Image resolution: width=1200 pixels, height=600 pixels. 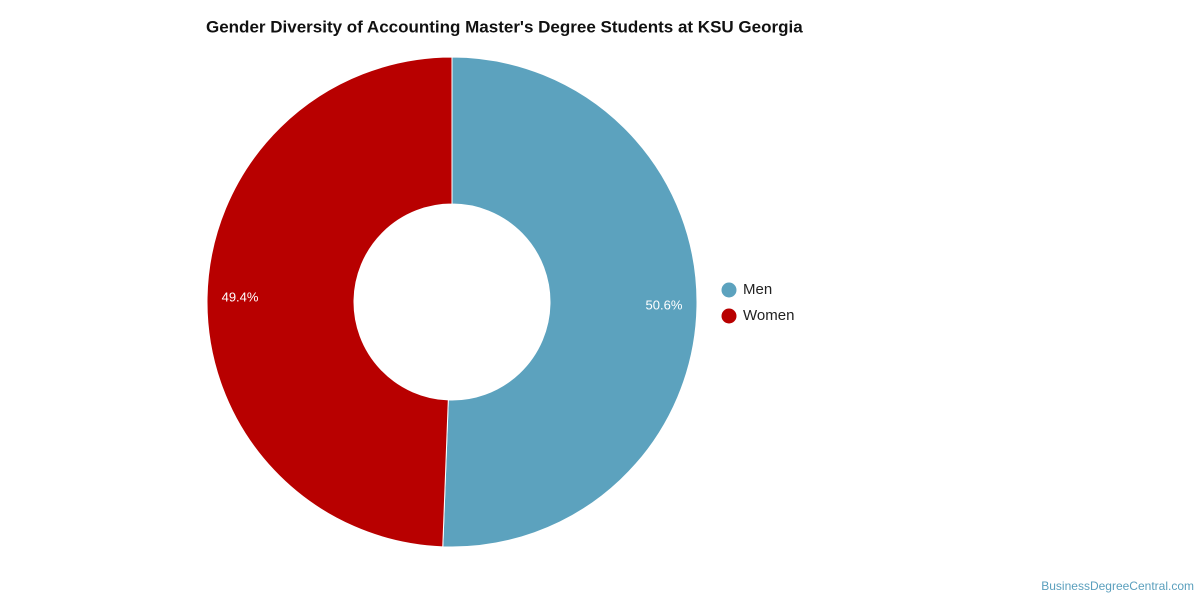 What do you see at coordinates (1117, 586) in the screenshot?
I see `source-credit: BusinessDegreeCentral.com` at bounding box center [1117, 586].